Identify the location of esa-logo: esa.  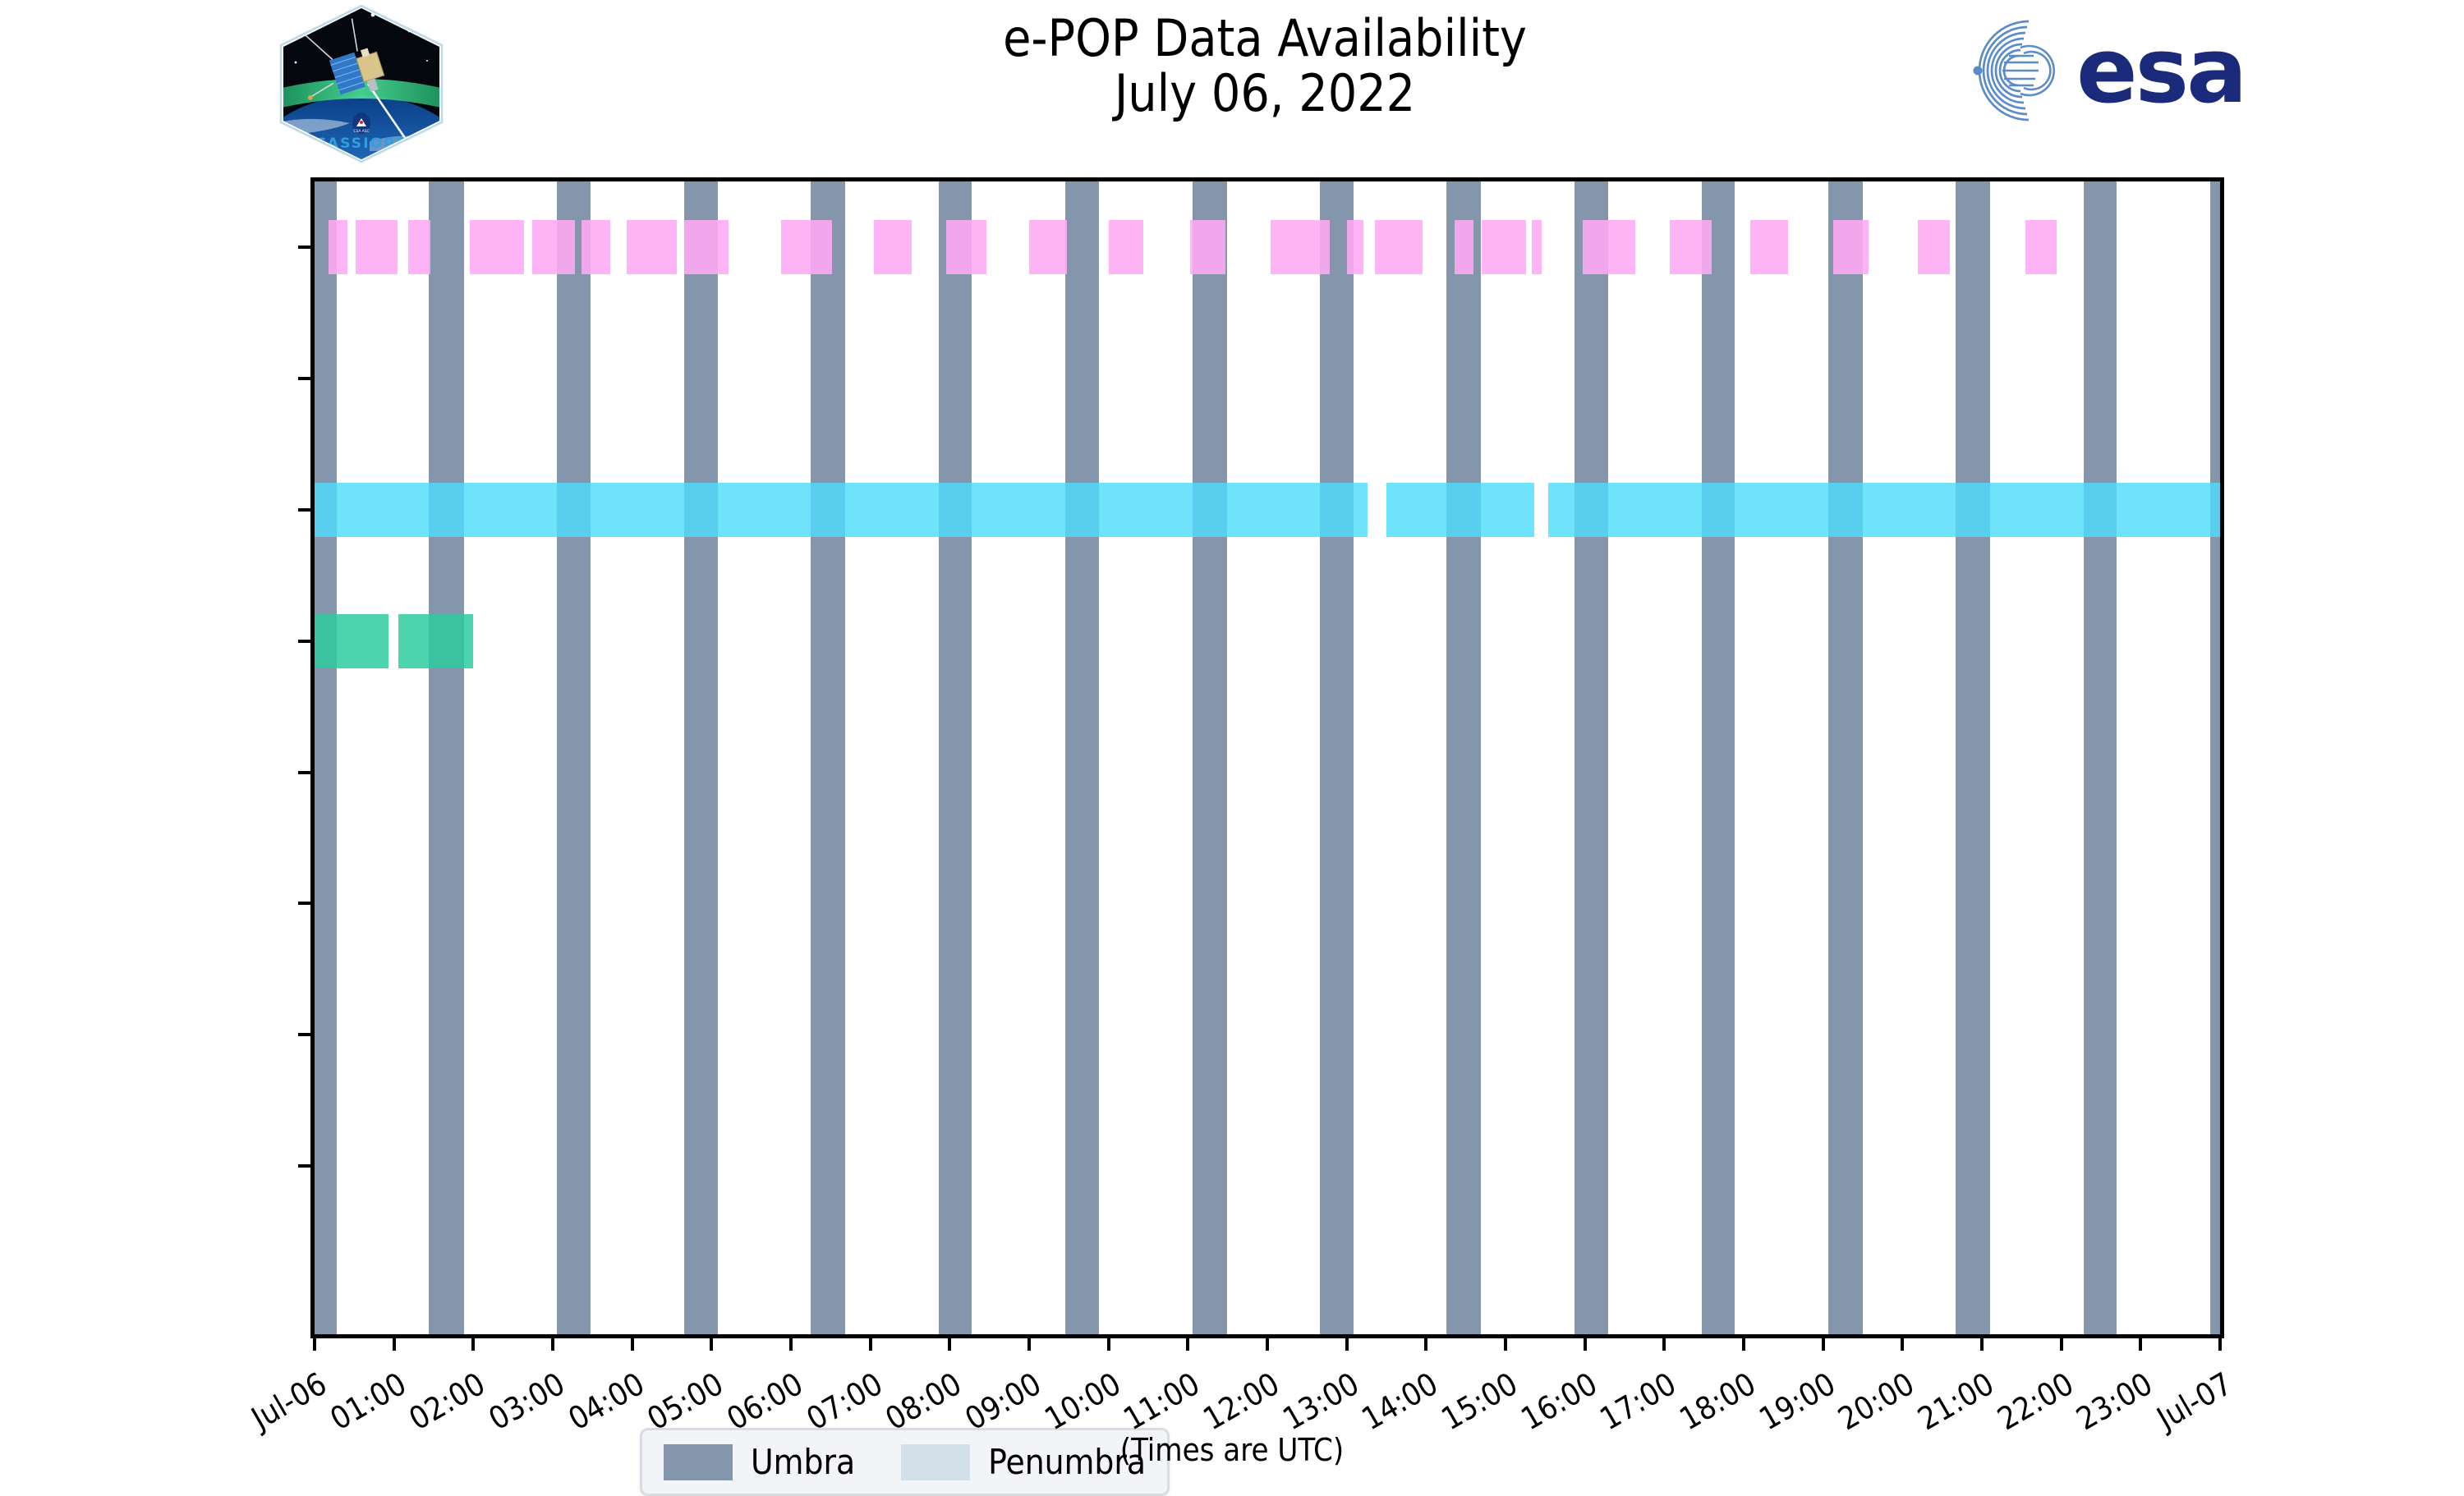
(2134, 71).